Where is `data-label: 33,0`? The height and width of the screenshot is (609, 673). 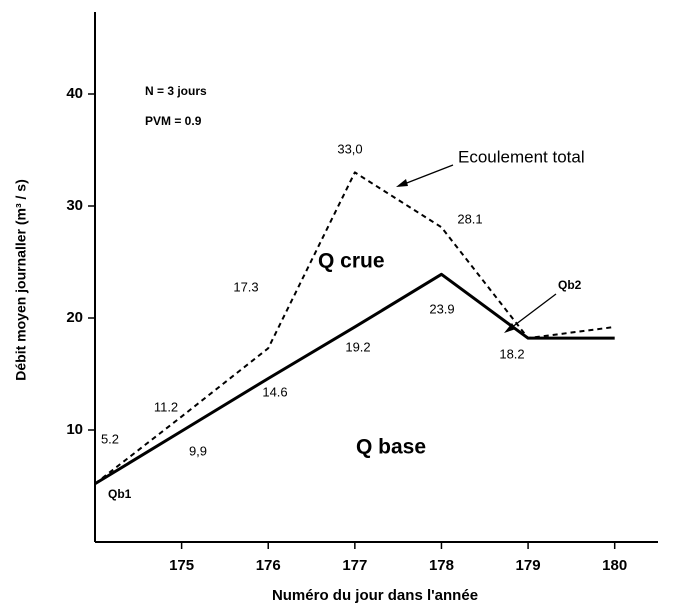
data-label: 33,0 is located at coordinates (349, 148).